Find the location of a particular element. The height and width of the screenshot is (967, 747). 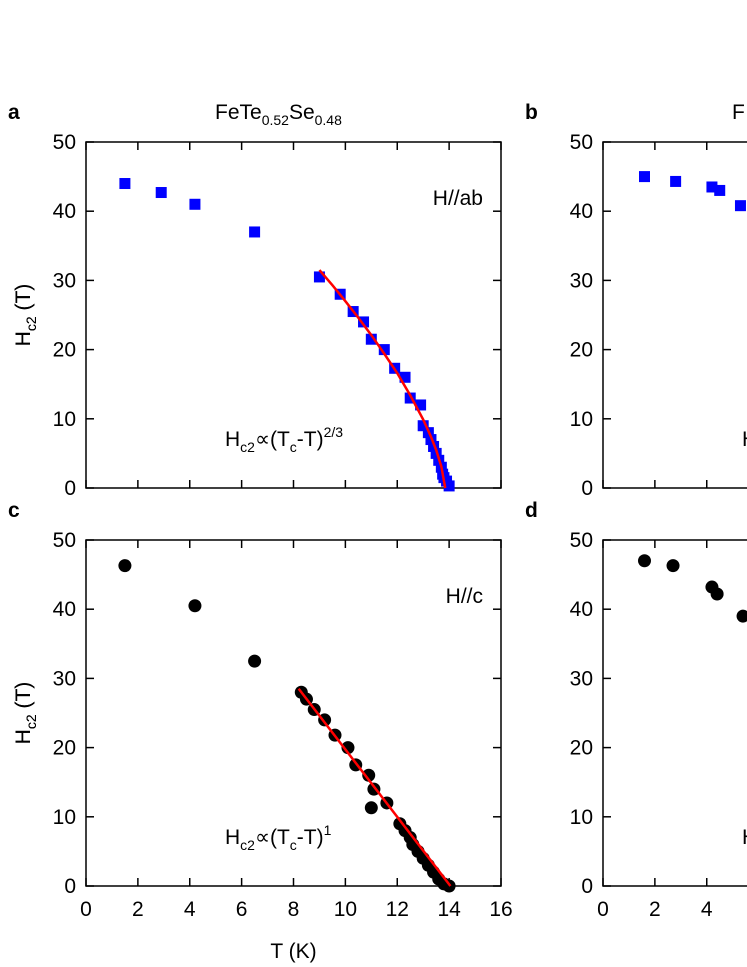

panel-label: d is located at coordinates (531, 510).